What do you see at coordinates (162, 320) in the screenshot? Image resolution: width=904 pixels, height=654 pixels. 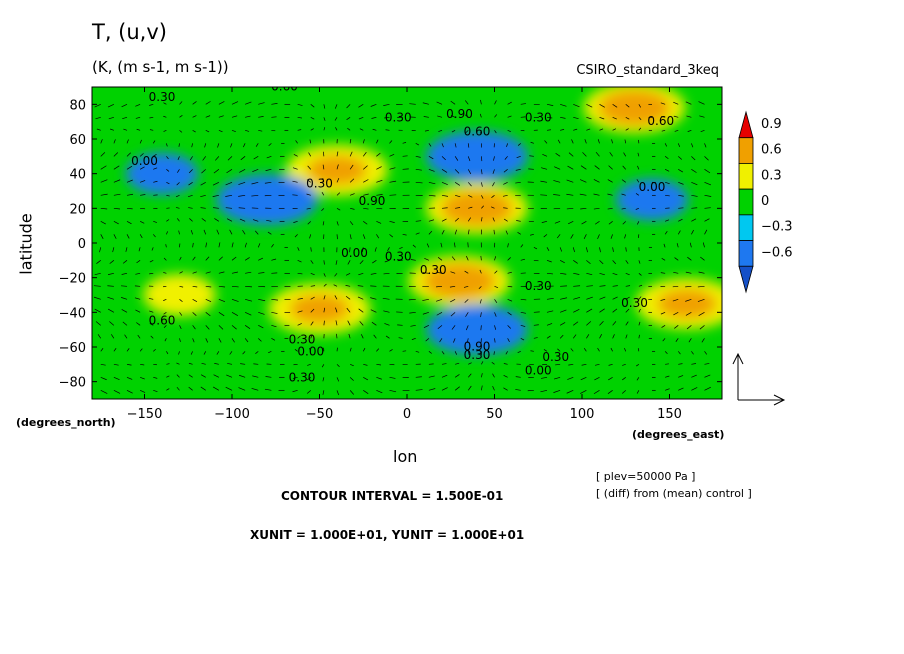 I see `contour-label: 0.60` at bounding box center [162, 320].